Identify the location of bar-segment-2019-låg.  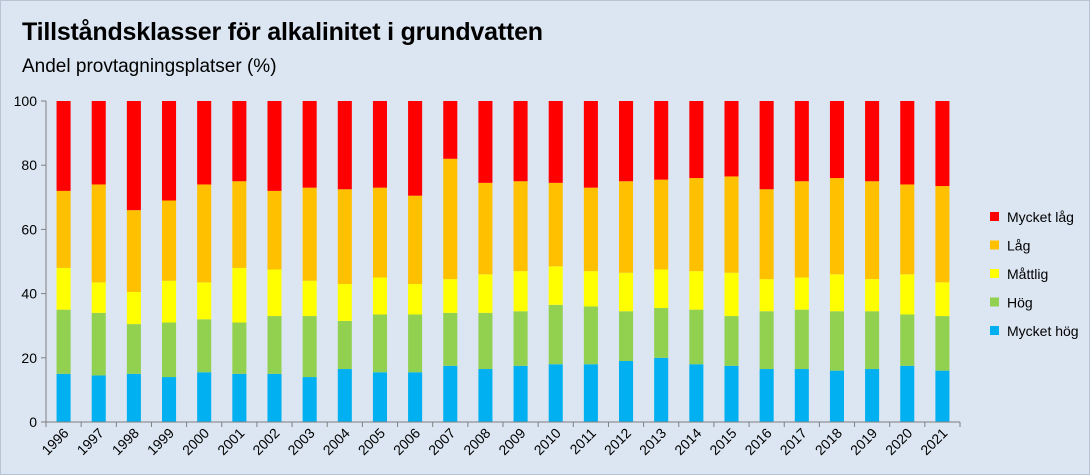
(872, 230).